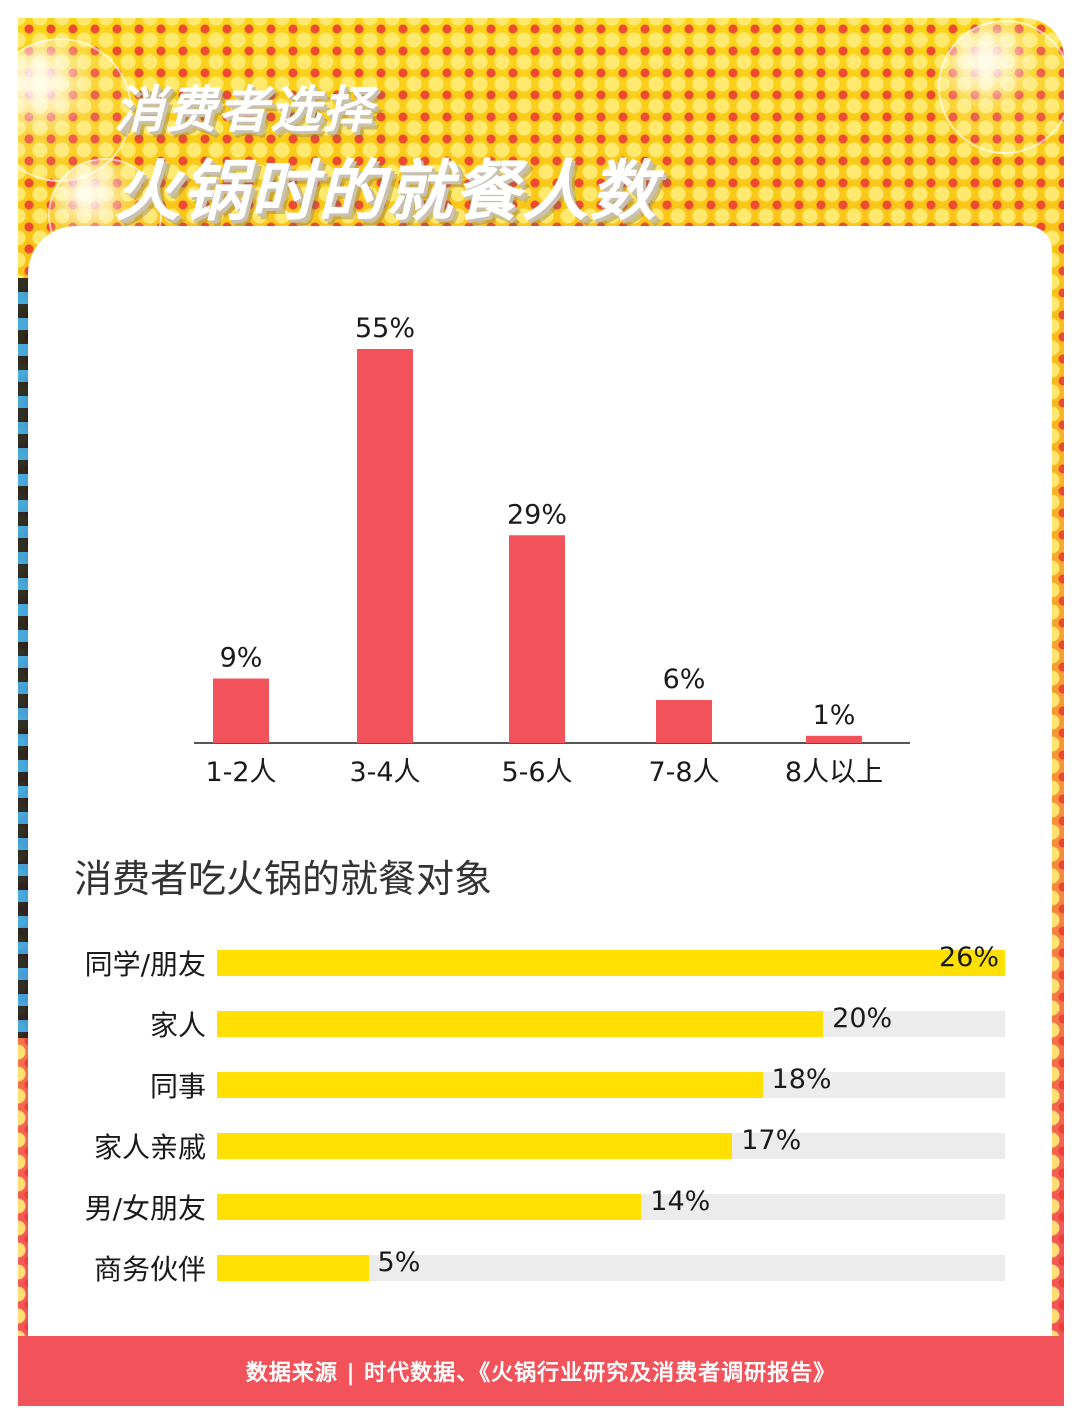 The width and height of the screenshot is (1080, 1422). I want to click on hbar-category-label: 同事, so click(177, 1086).